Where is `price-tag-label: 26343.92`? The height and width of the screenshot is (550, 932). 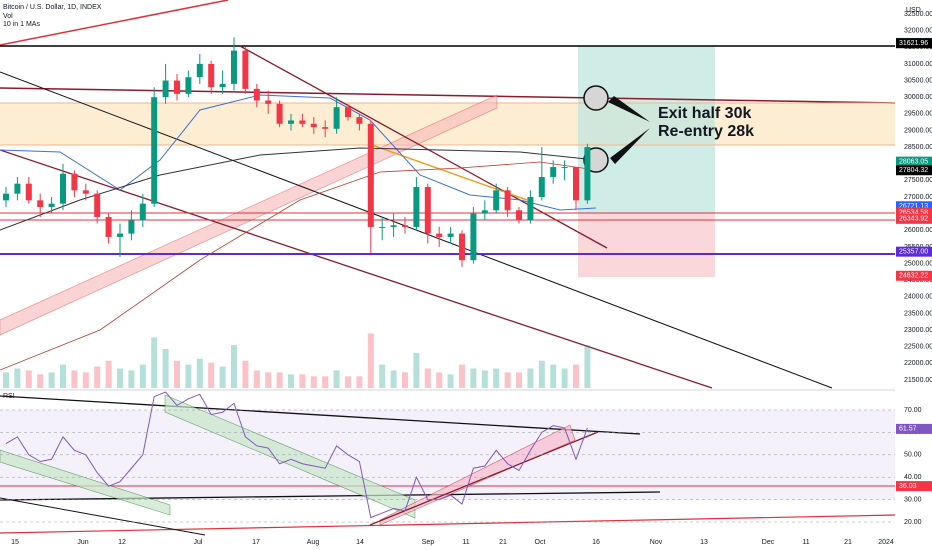
price-tag-label: 26343.92 is located at coordinates (913, 219).